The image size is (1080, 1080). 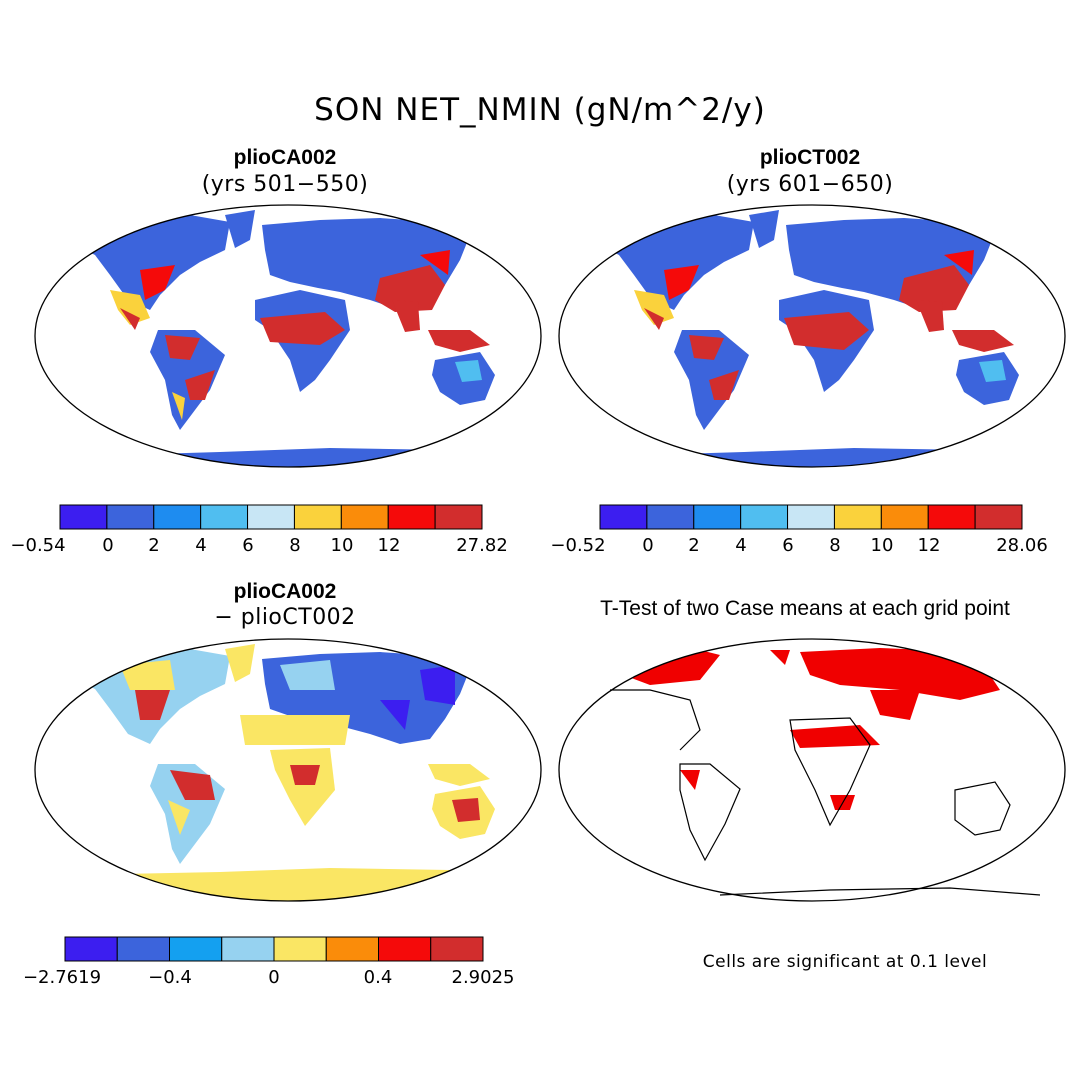 I want to click on bottom-left-minus-case: − plioCT002, so click(x=285, y=617).